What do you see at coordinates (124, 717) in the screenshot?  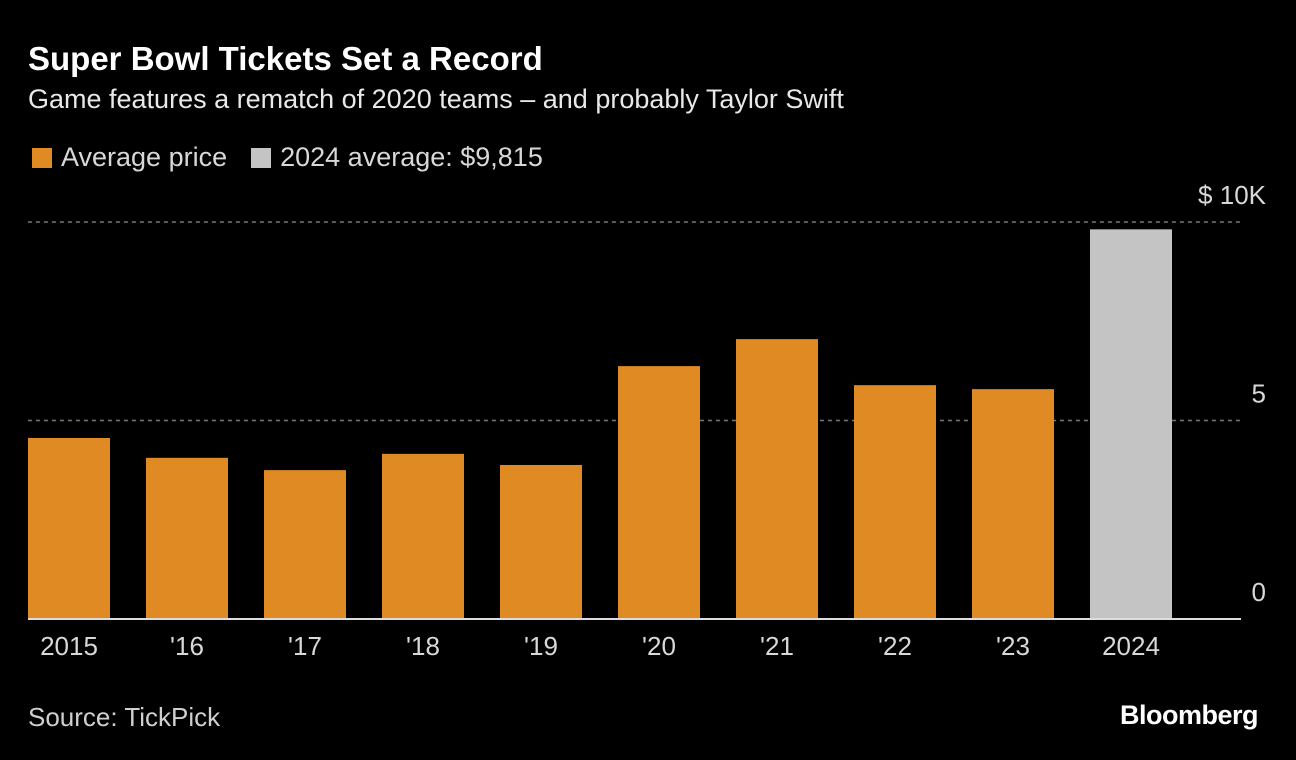 I see `source-note: Source: TickPick` at bounding box center [124, 717].